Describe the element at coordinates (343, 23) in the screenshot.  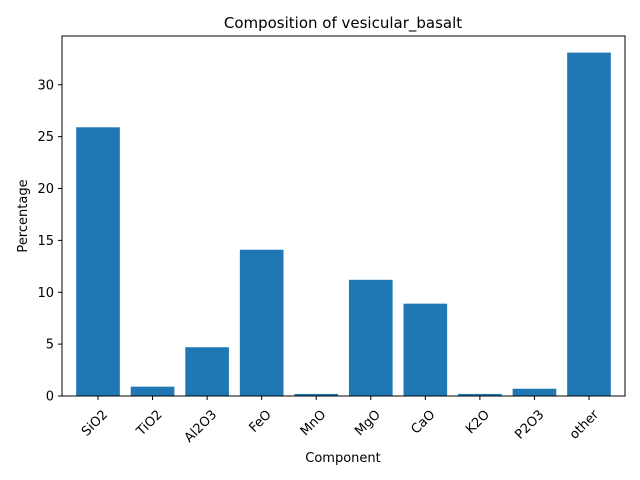
I see `chart-title: Composition of vesicular_basalt` at that location.